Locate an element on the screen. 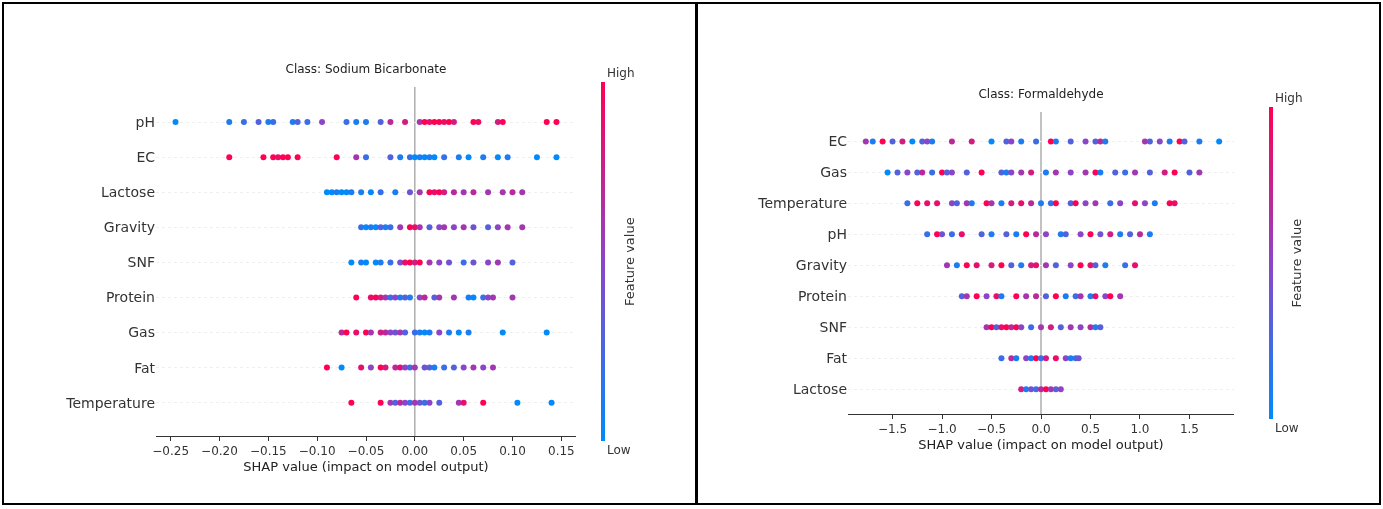 The width and height of the screenshot is (1383, 509). x-tick-label: −1.0 is located at coordinates (942, 429).